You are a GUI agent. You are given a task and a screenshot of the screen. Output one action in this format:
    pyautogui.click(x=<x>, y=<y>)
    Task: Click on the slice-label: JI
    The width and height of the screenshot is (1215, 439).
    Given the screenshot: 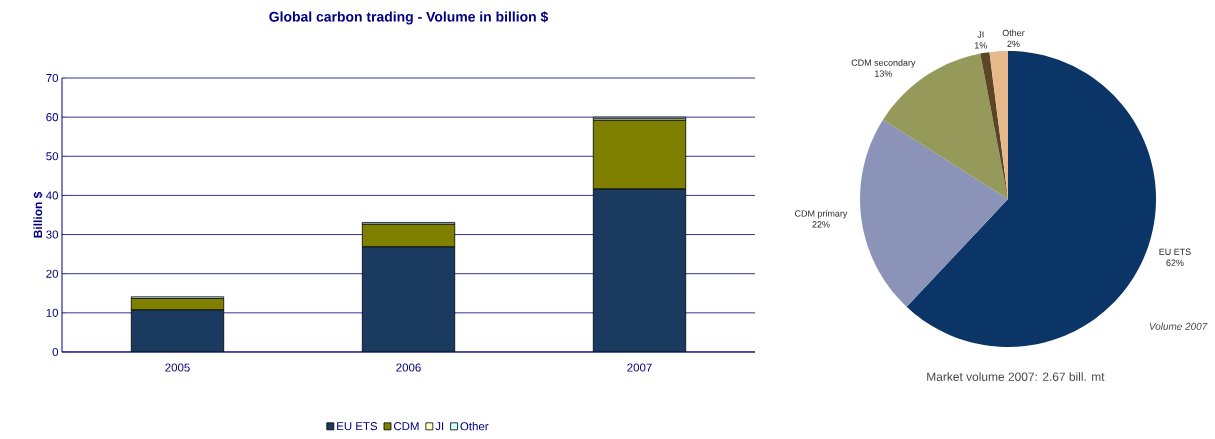 What is the action you would take?
    pyautogui.click(x=980, y=34)
    